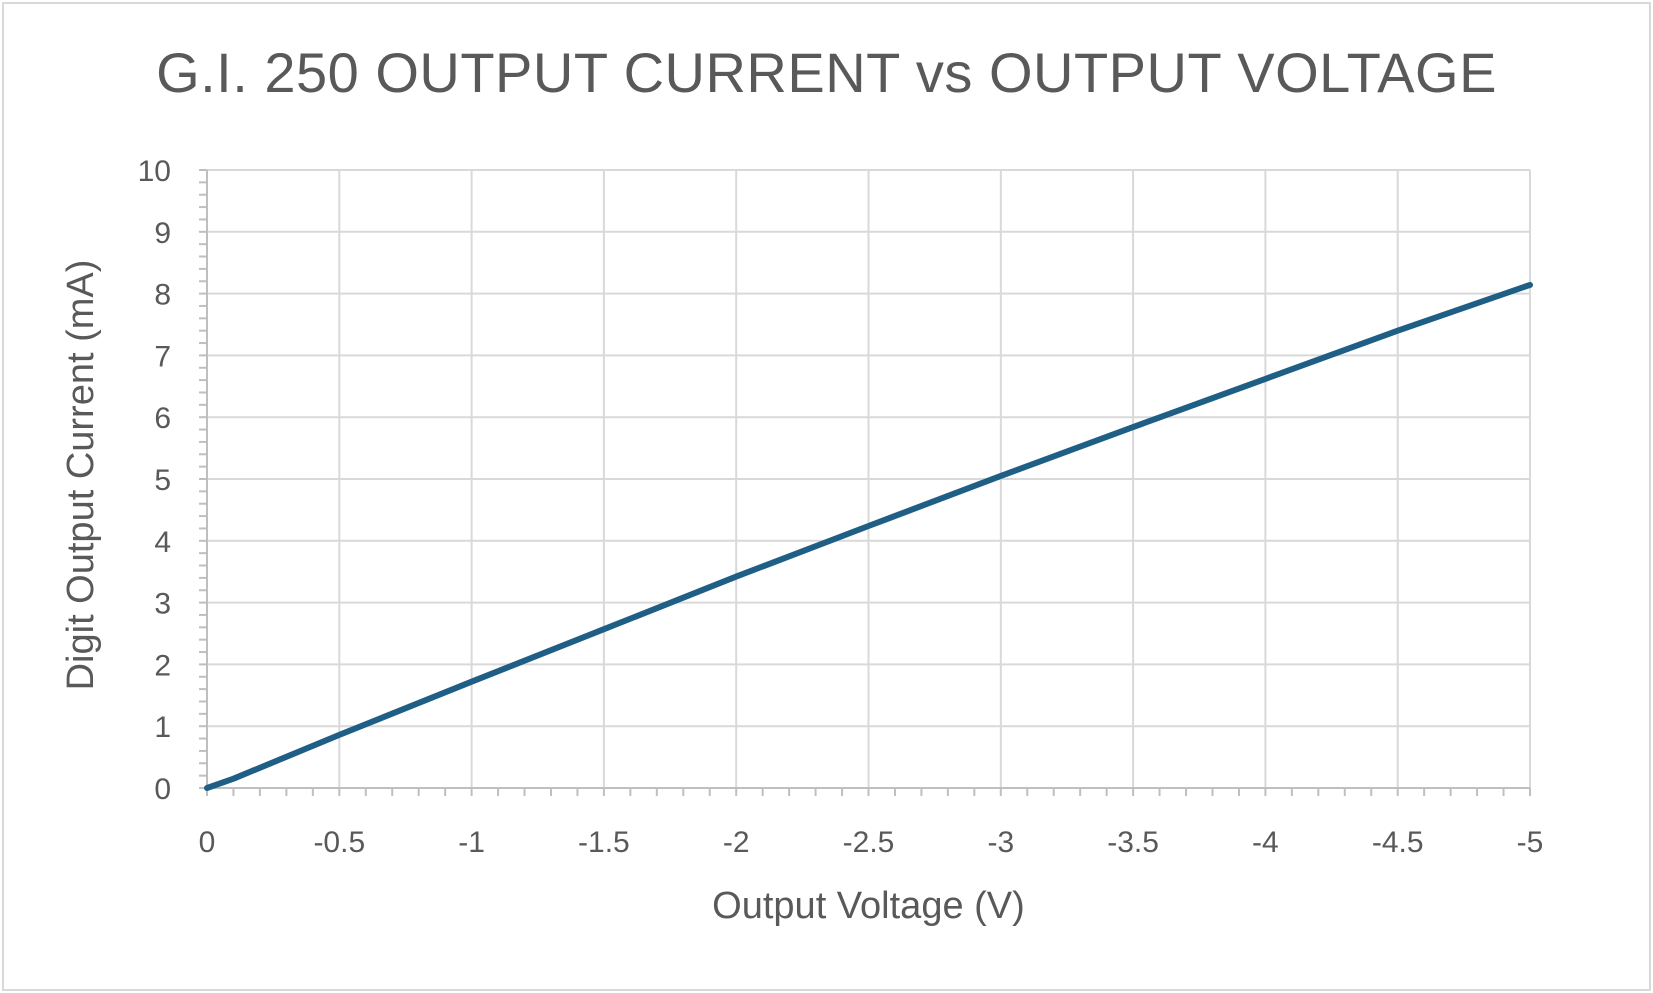  I want to click on y-tick-label: 9, so click(162, 233).